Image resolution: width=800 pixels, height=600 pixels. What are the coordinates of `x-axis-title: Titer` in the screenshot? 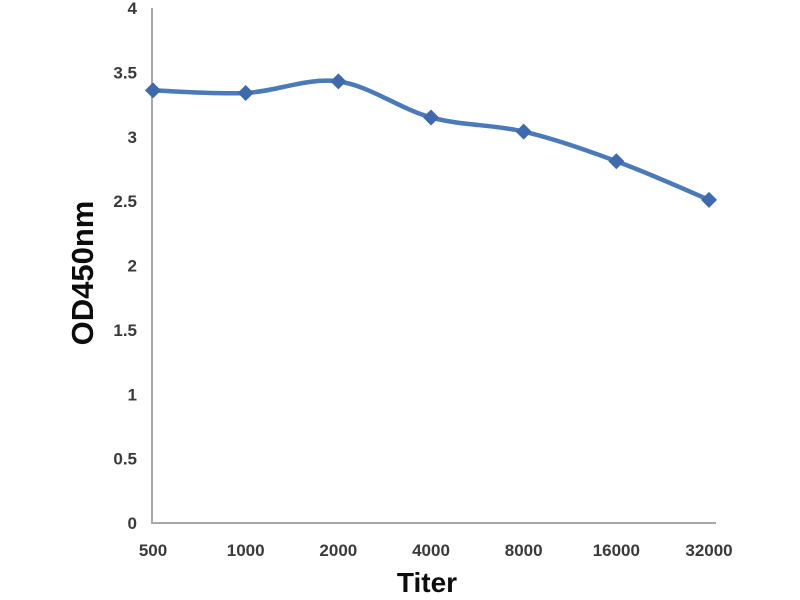 It's located at (427, 582).